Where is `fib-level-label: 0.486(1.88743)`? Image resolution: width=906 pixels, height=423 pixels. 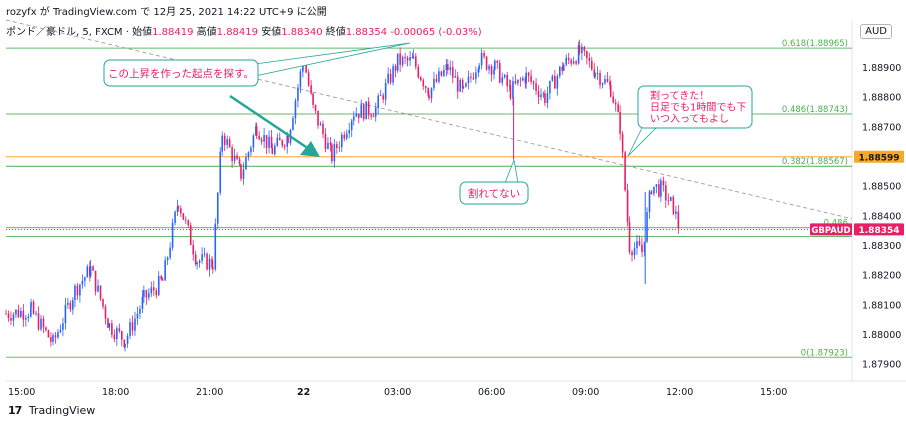
fib-level-label: 0.486(1.88743) is located at coordinates (815, 110).